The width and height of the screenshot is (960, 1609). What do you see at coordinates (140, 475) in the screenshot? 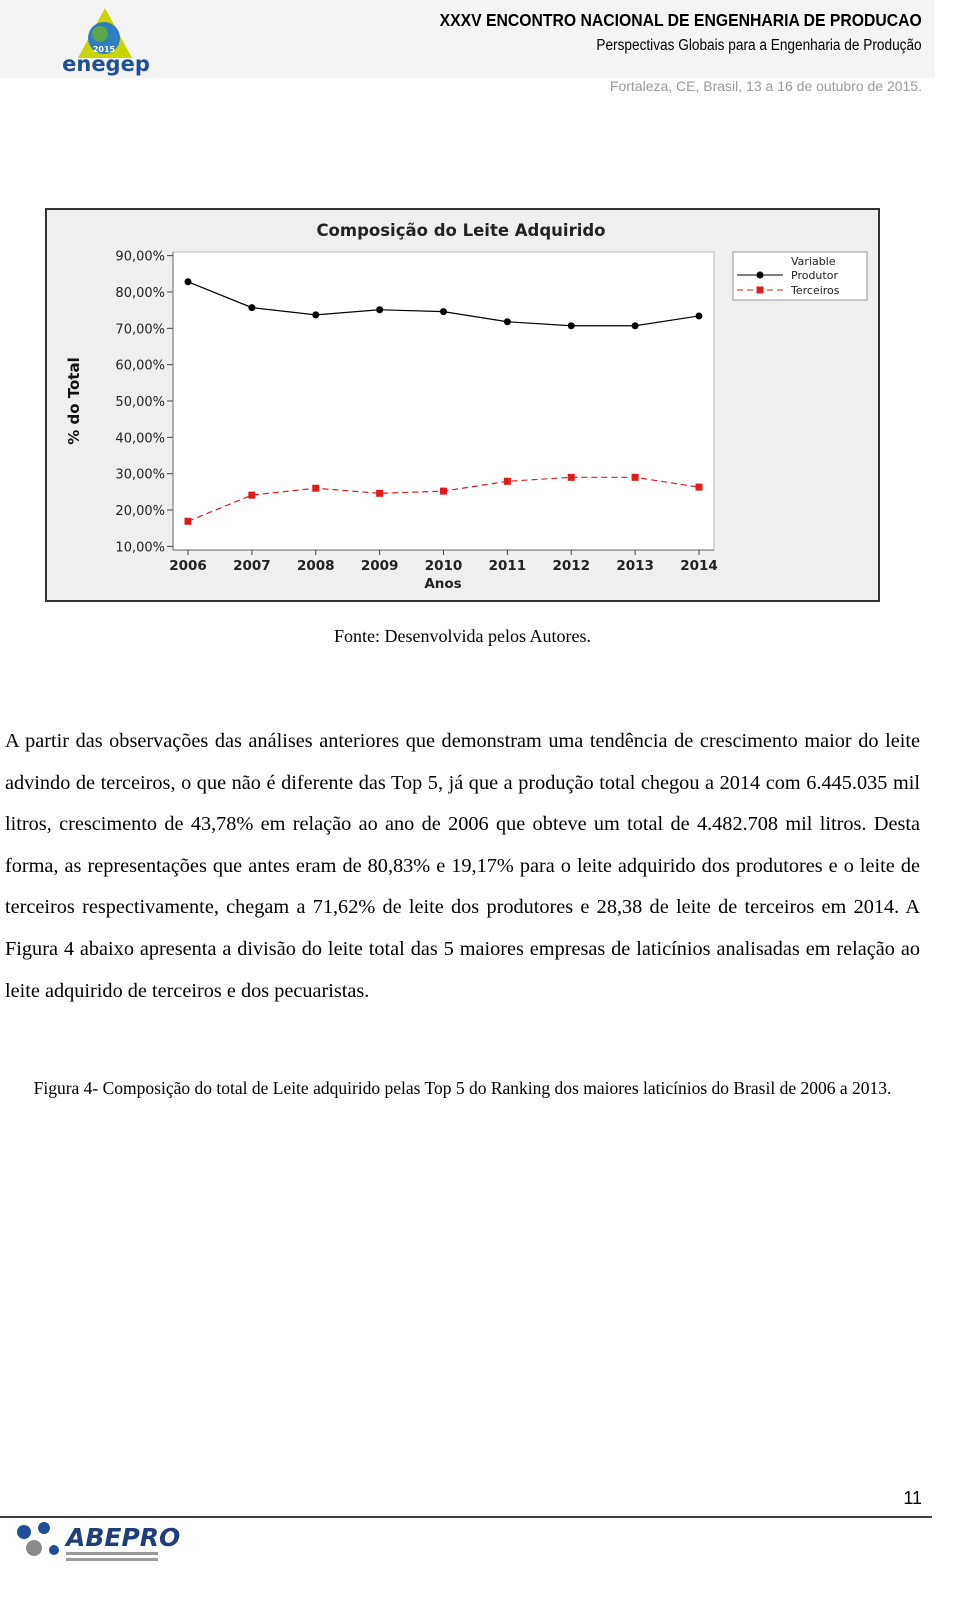
I see `y-tick-label: 30,00%` at bounding box center [140, 475].